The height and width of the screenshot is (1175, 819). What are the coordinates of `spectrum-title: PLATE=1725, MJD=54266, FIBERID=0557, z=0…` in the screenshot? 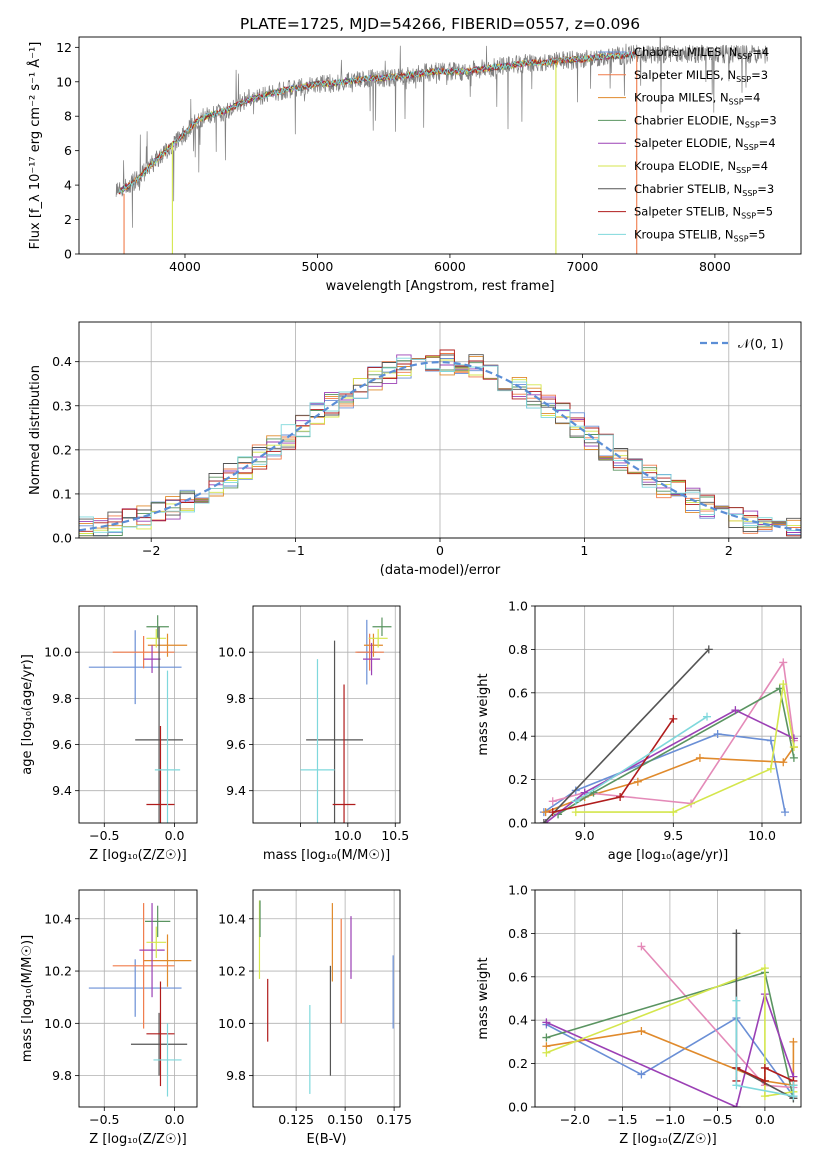 It's located at (440, 24).